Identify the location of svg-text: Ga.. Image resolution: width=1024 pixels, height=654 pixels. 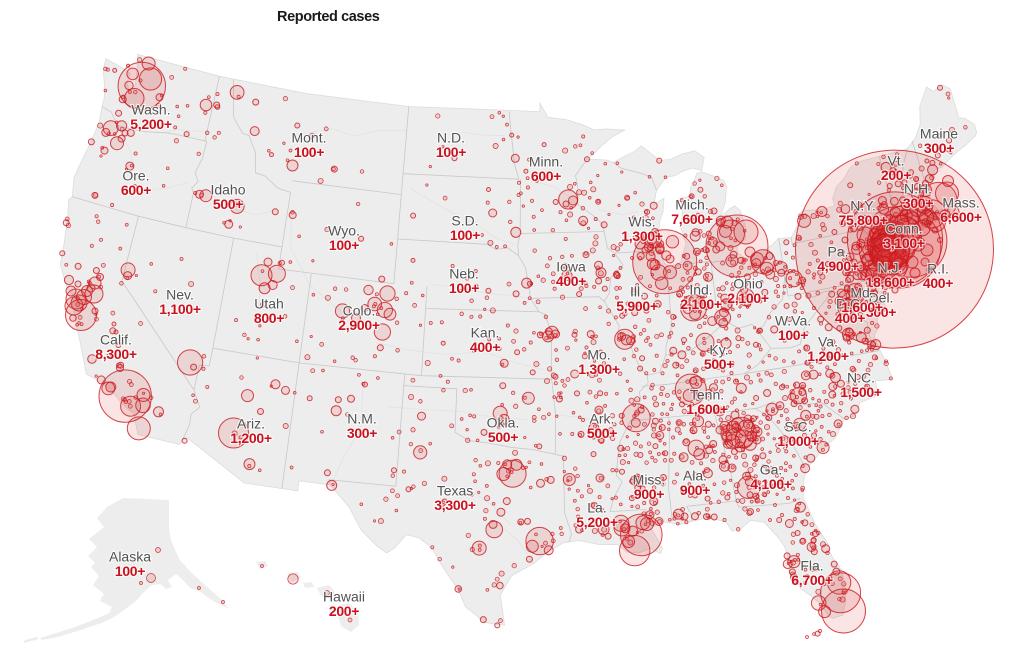
(771, 470).